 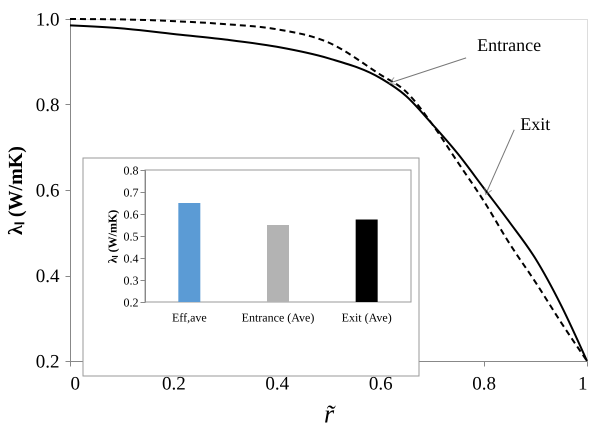 What do you see at coordinates (278, 317) in the screenshot?
I see `x-tick-label: Entrance (Ave)` at bounding box center [278, 317].